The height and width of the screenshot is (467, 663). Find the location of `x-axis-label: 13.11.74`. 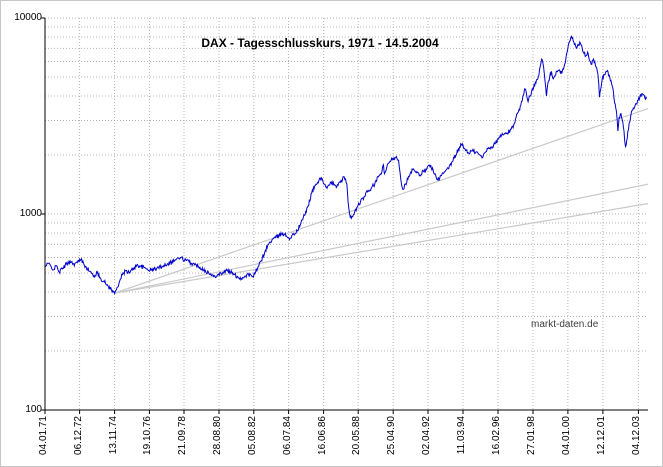

x-axis-label: 13.11.74 is located at coordinates (113, 435).